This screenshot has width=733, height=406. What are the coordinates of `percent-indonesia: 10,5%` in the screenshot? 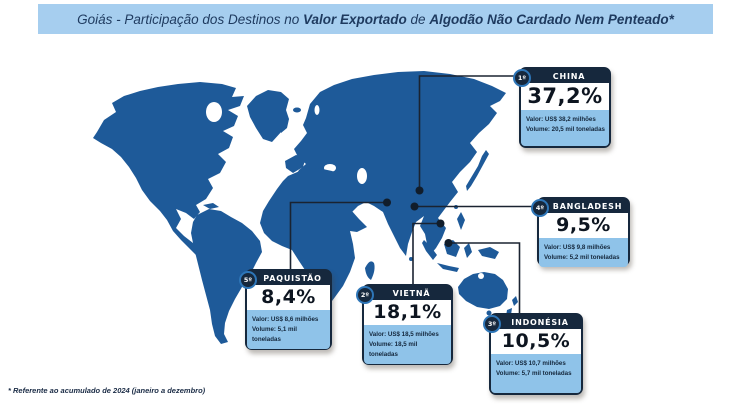 It's located at (536, 341).